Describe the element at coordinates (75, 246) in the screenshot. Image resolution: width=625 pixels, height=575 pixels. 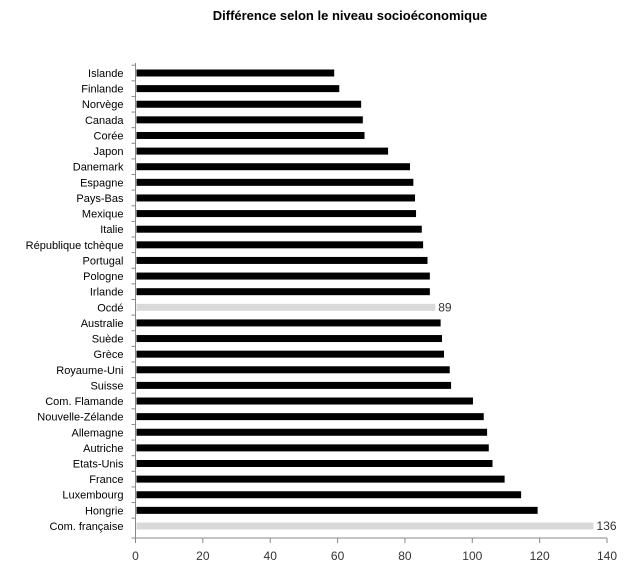
I see `category-label: République tchèque` at that location.